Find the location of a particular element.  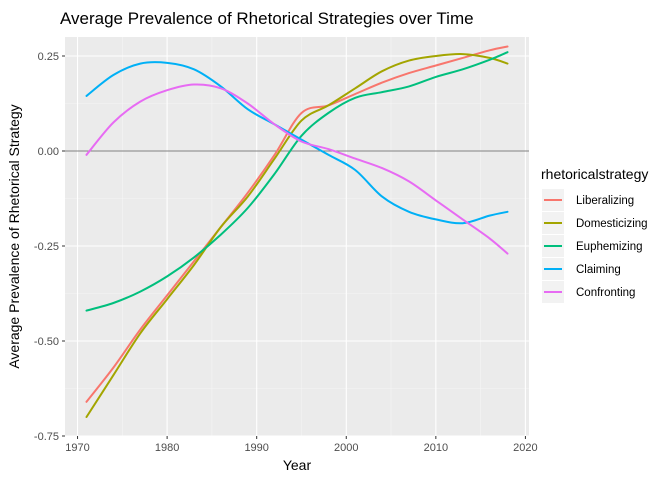

x-tick-label: 1990 is located at coordinates (256, 448).